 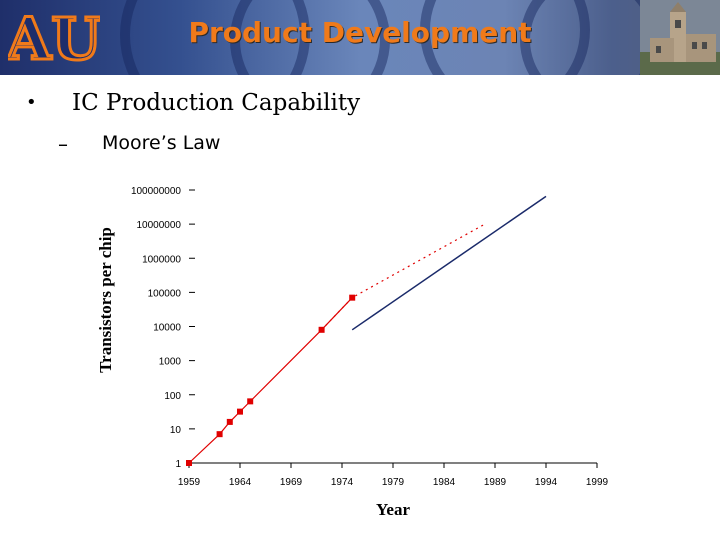 I want to click on svg-text: AU, so click(x=54, y=36).